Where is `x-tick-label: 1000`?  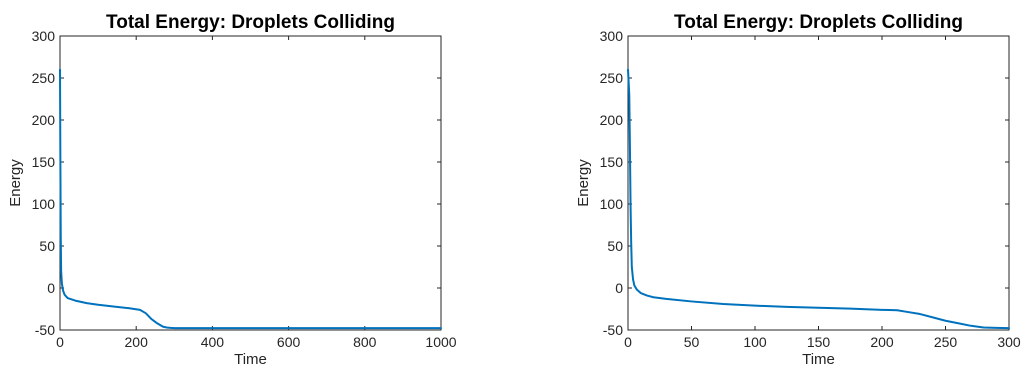
x-tick-label: 1000 is located at coordinates (440, 342).